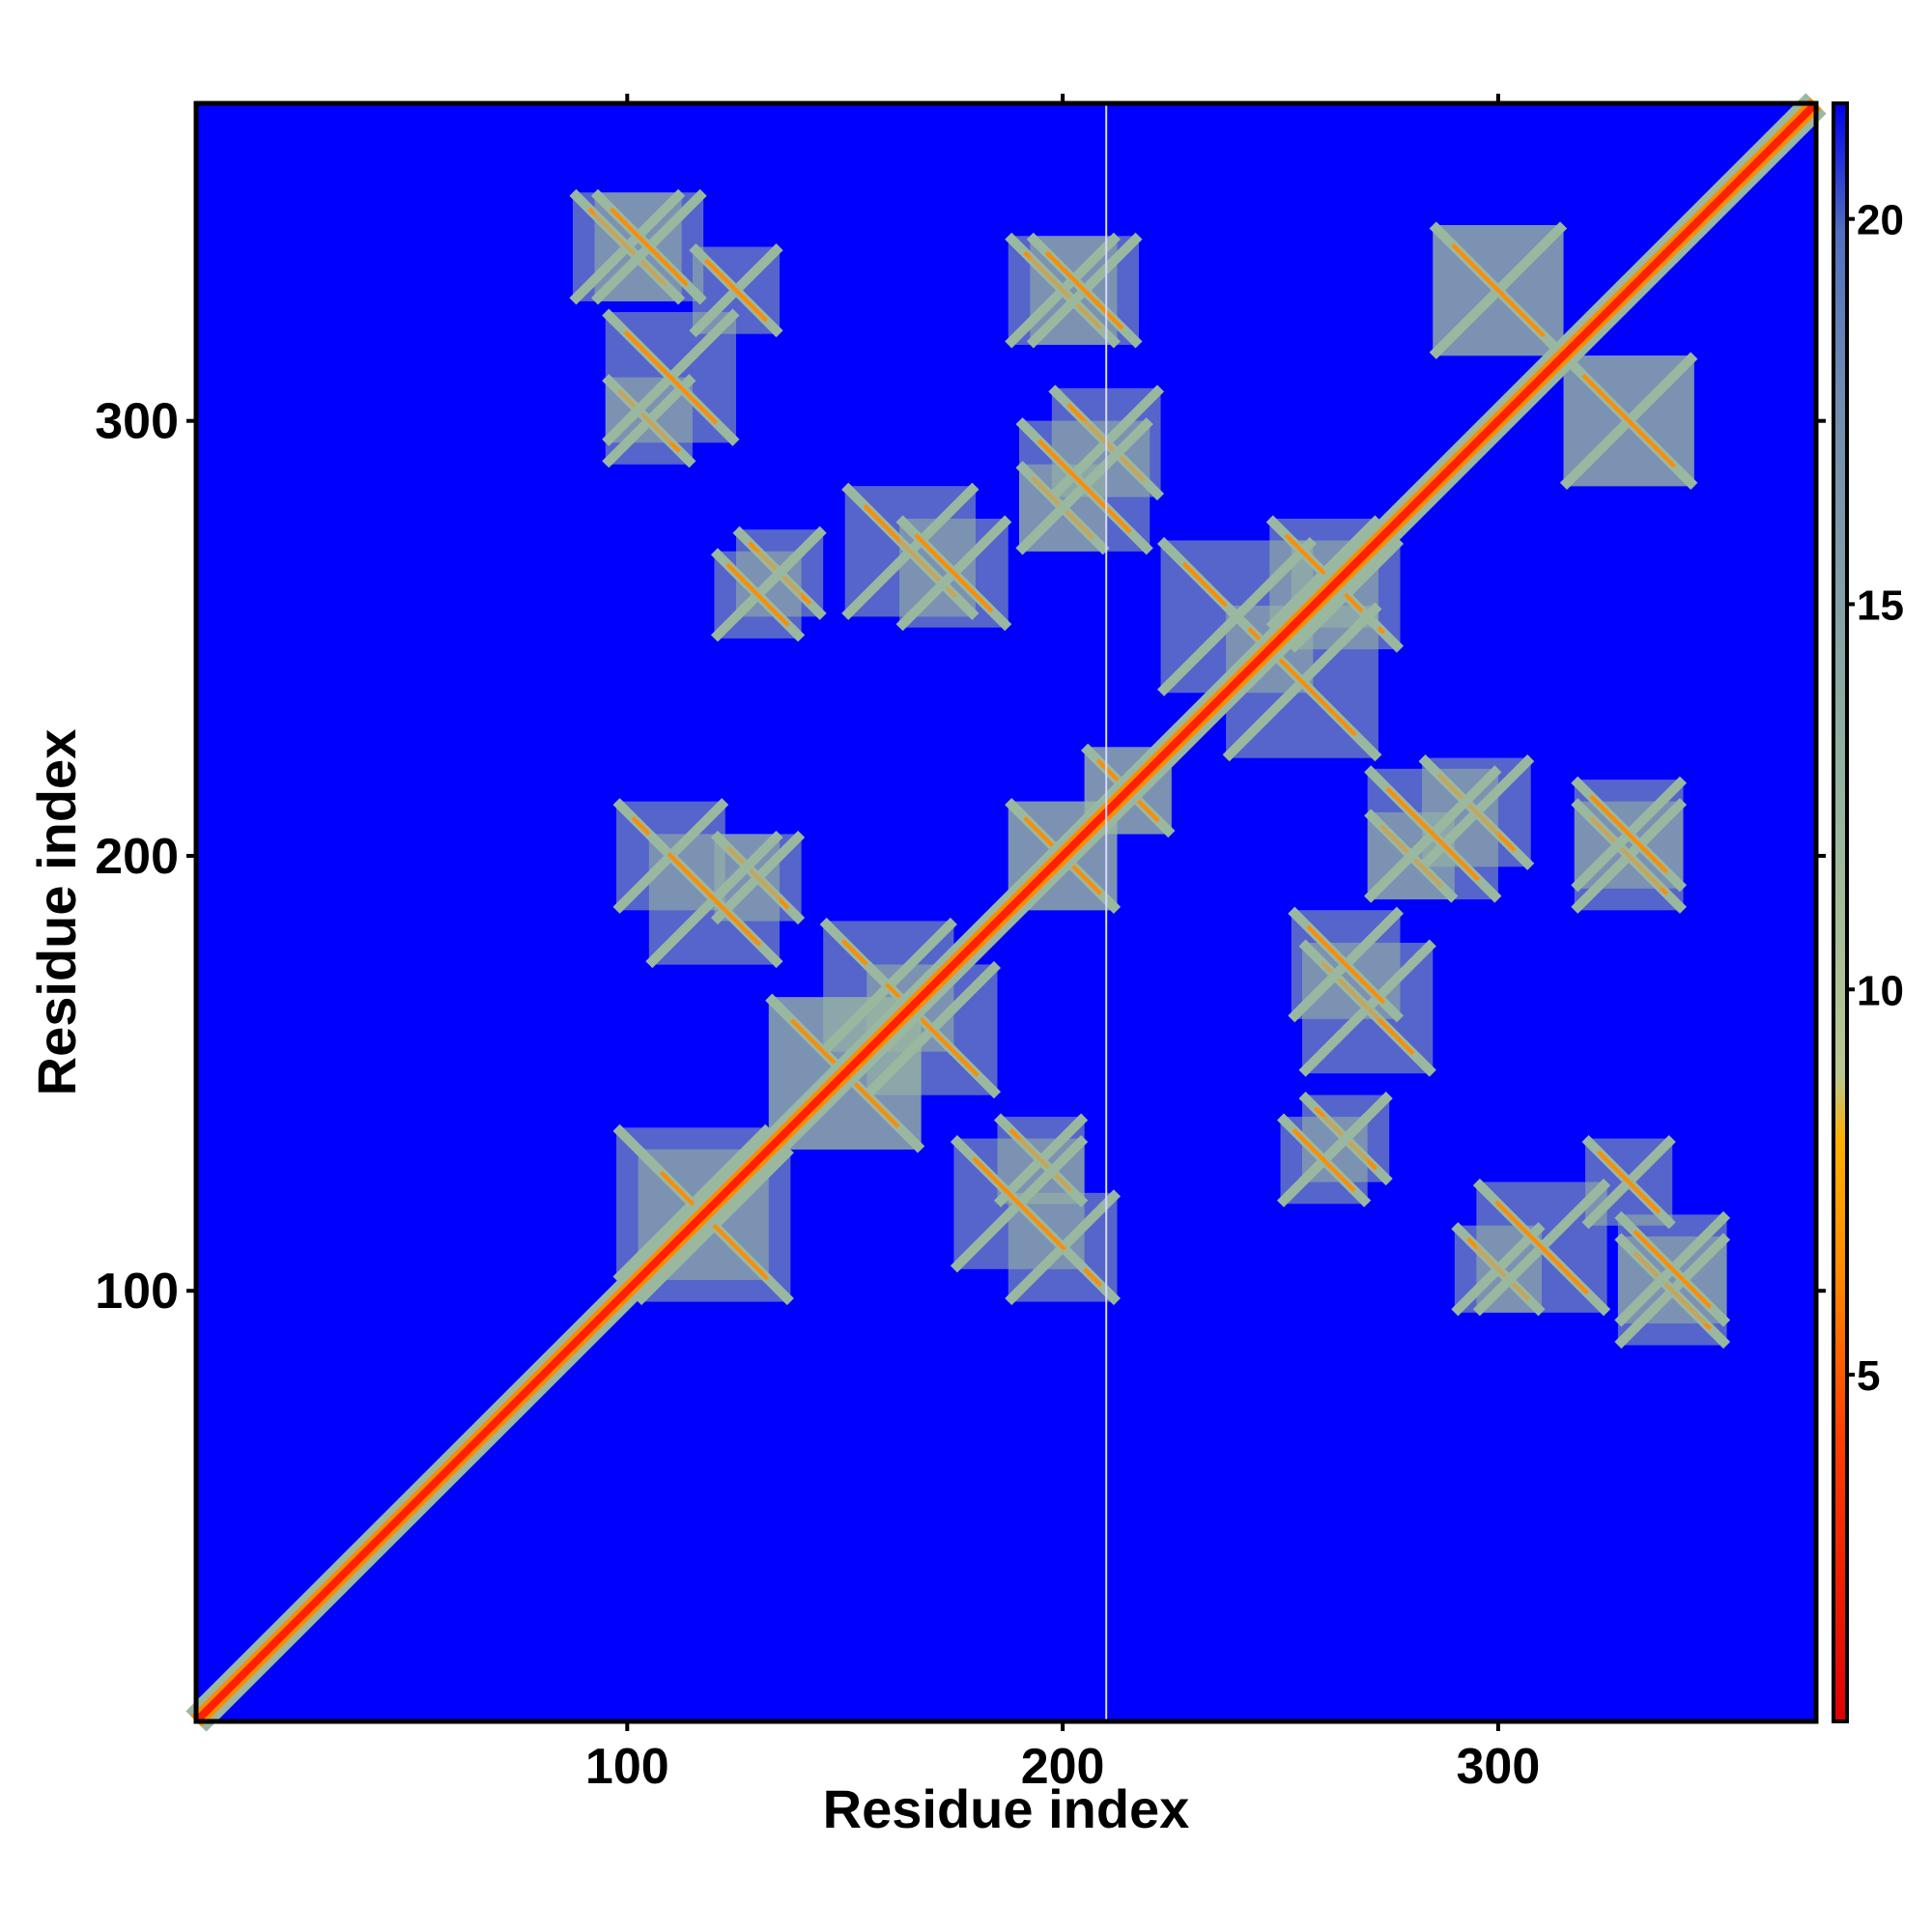 The height and width of the screenshot is (1932, 1932). I want to click on colorbar-tick-label: 15, so click(1880, 605).